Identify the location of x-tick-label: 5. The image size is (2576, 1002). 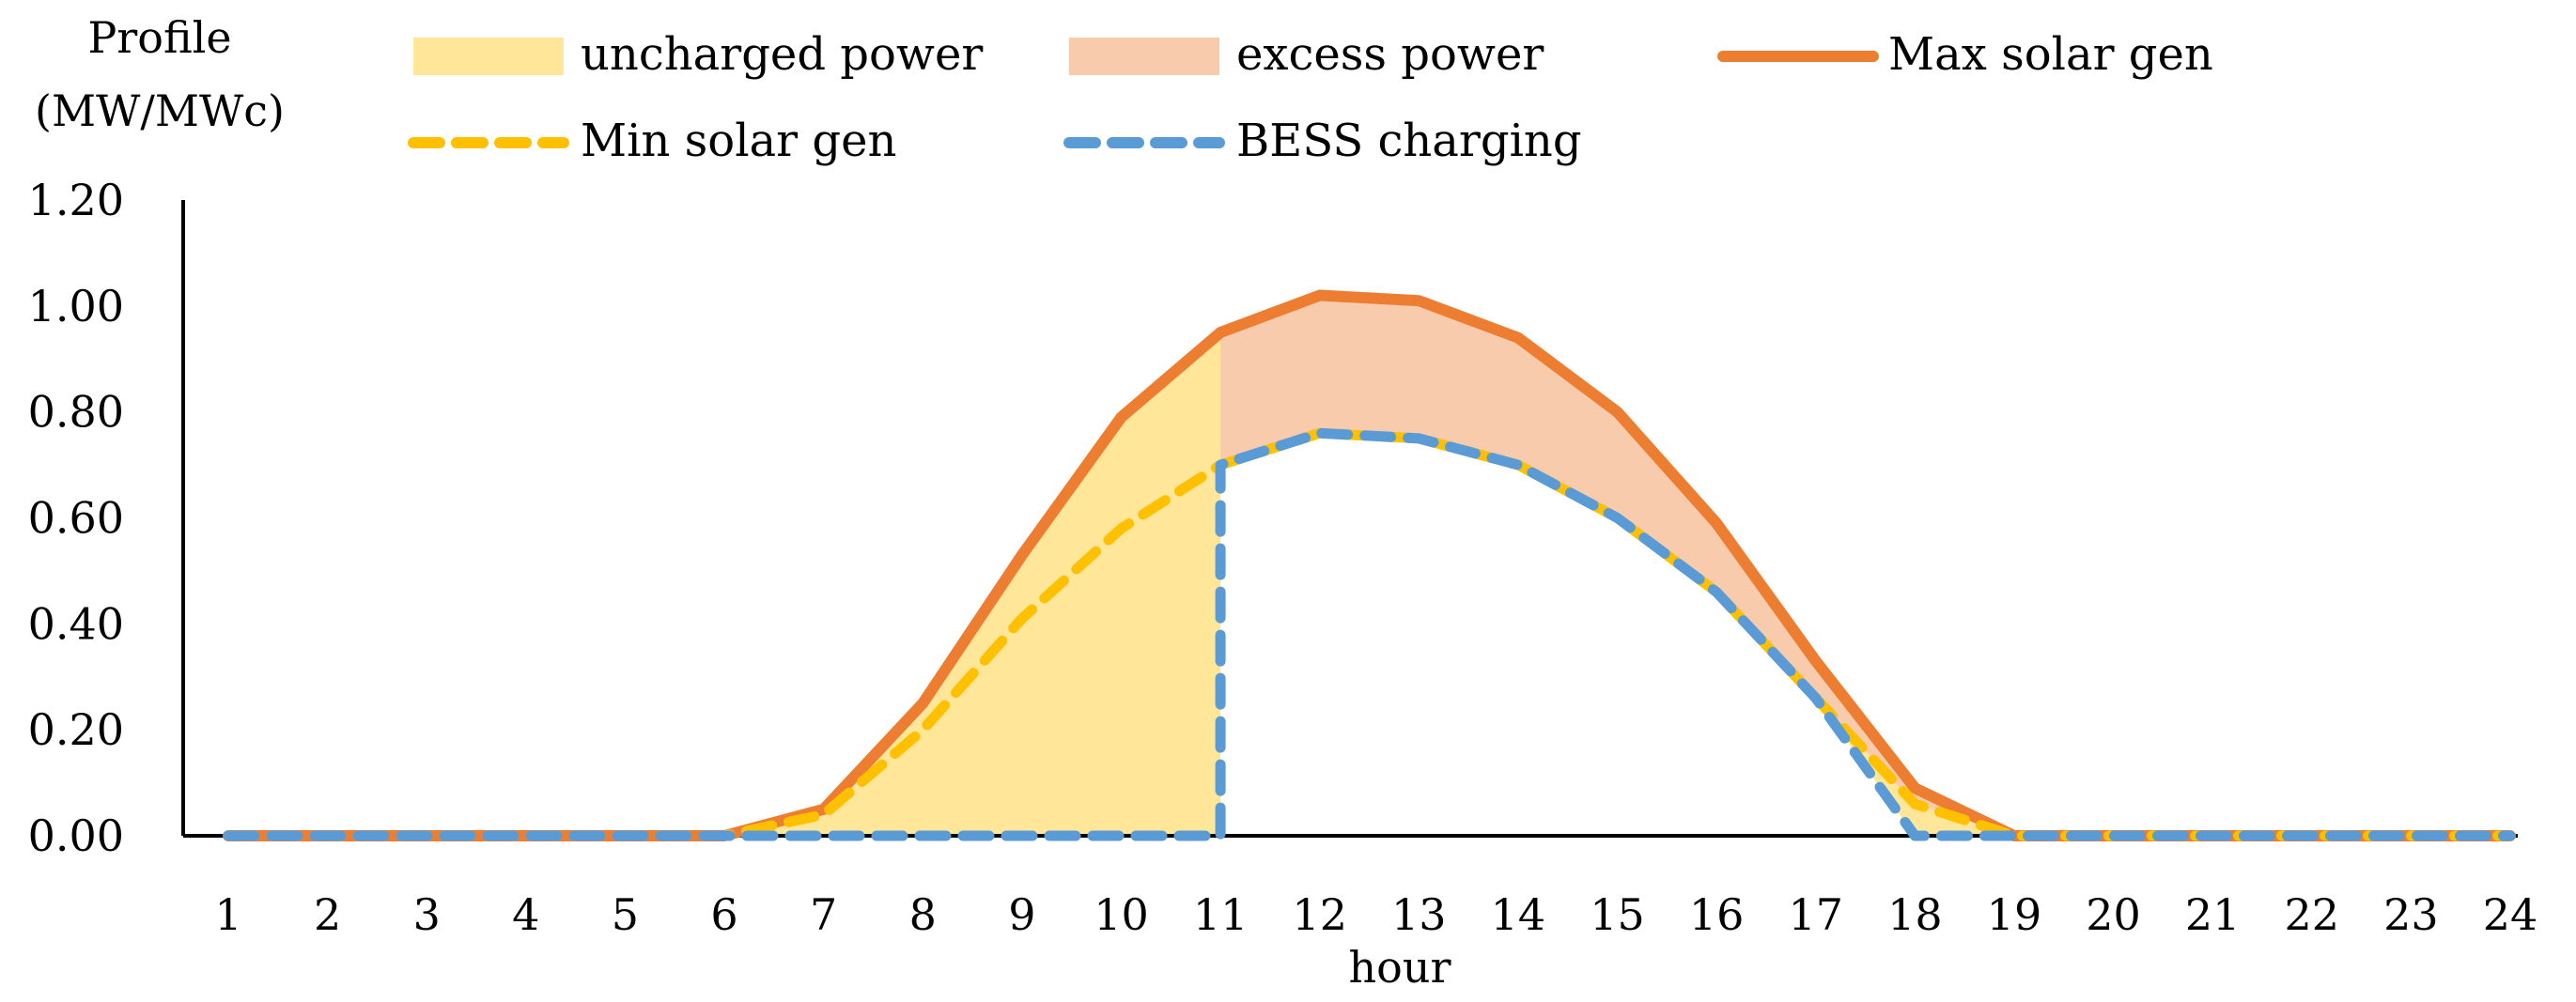
(626, 914).